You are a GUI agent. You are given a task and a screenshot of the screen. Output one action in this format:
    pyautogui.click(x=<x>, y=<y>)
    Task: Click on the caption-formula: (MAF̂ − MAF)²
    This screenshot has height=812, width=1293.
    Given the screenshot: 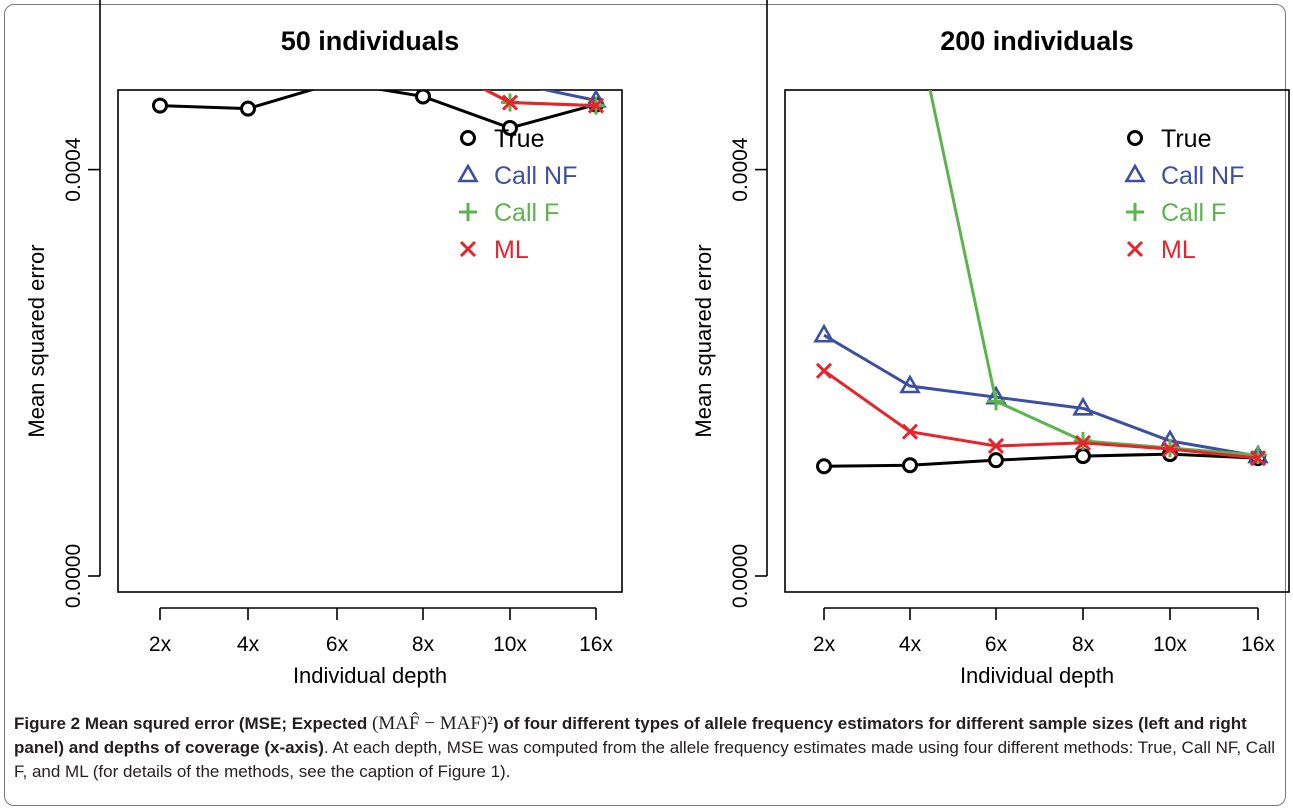 What is the action you would take?
    pyautogui.click(x=432, y=723)
    